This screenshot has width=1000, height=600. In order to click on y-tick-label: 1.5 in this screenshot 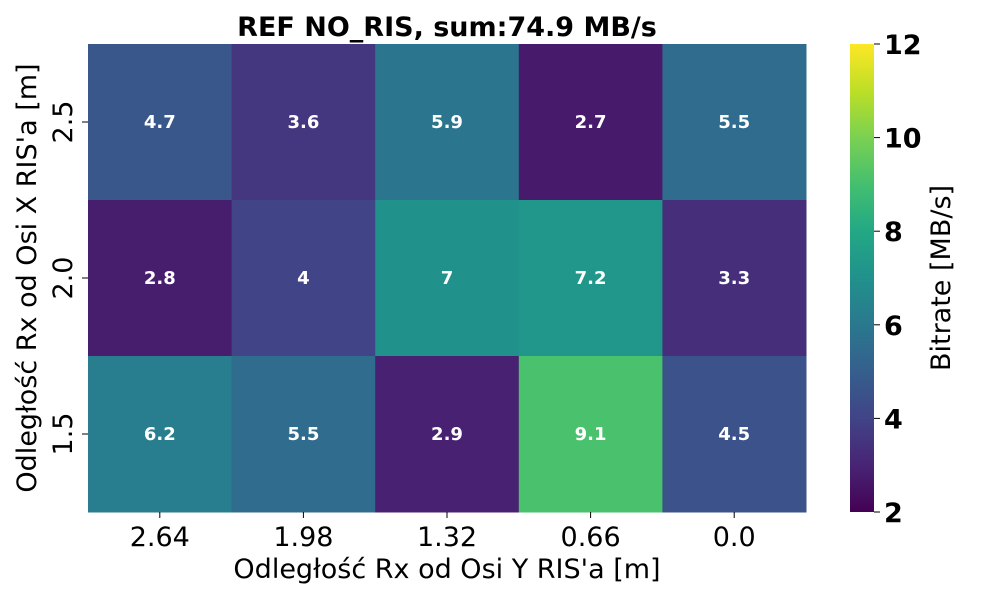, I will do `click(63, 434)`.